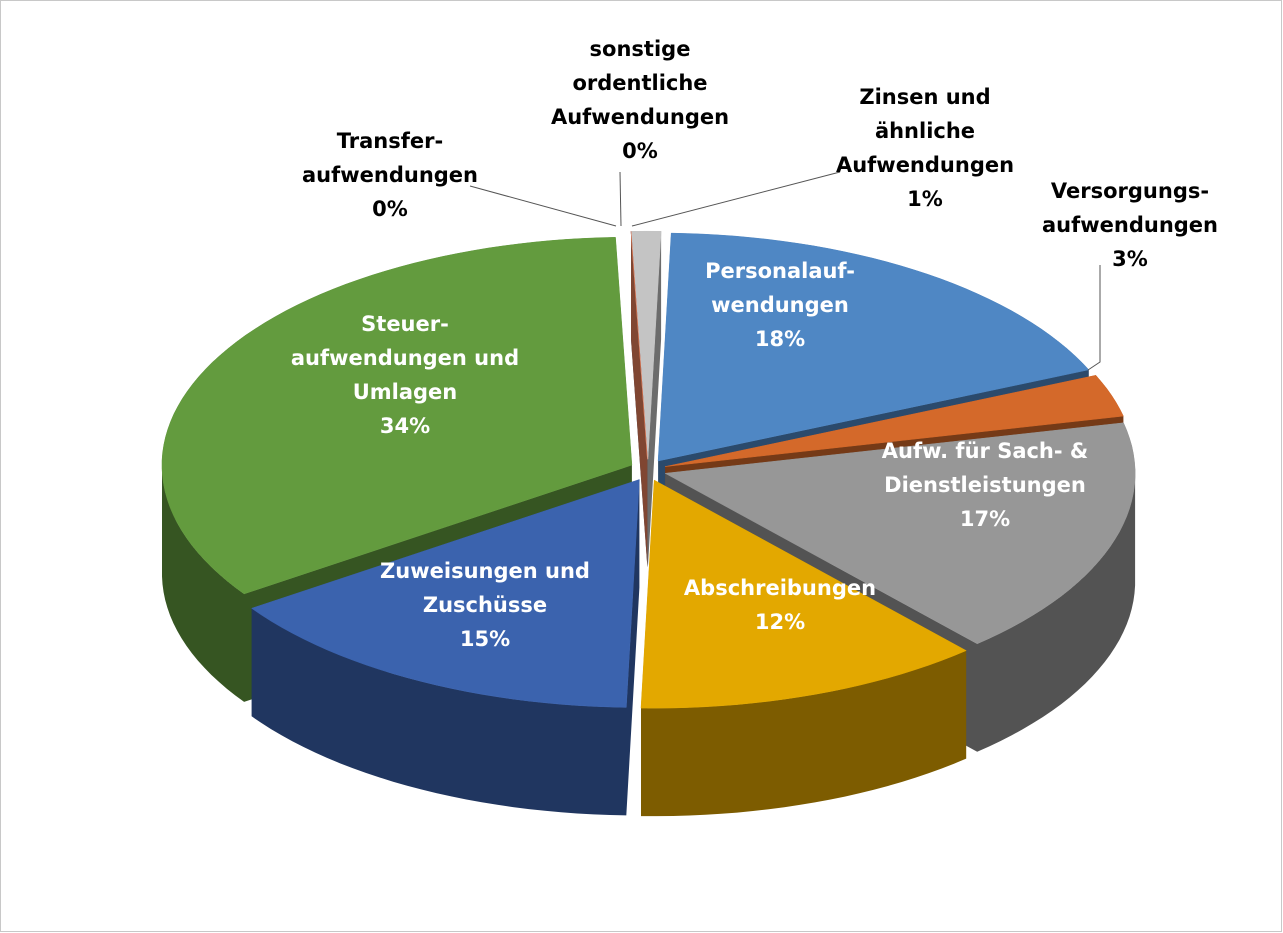  I want to click on value-label: 34%, so click(405, 426).